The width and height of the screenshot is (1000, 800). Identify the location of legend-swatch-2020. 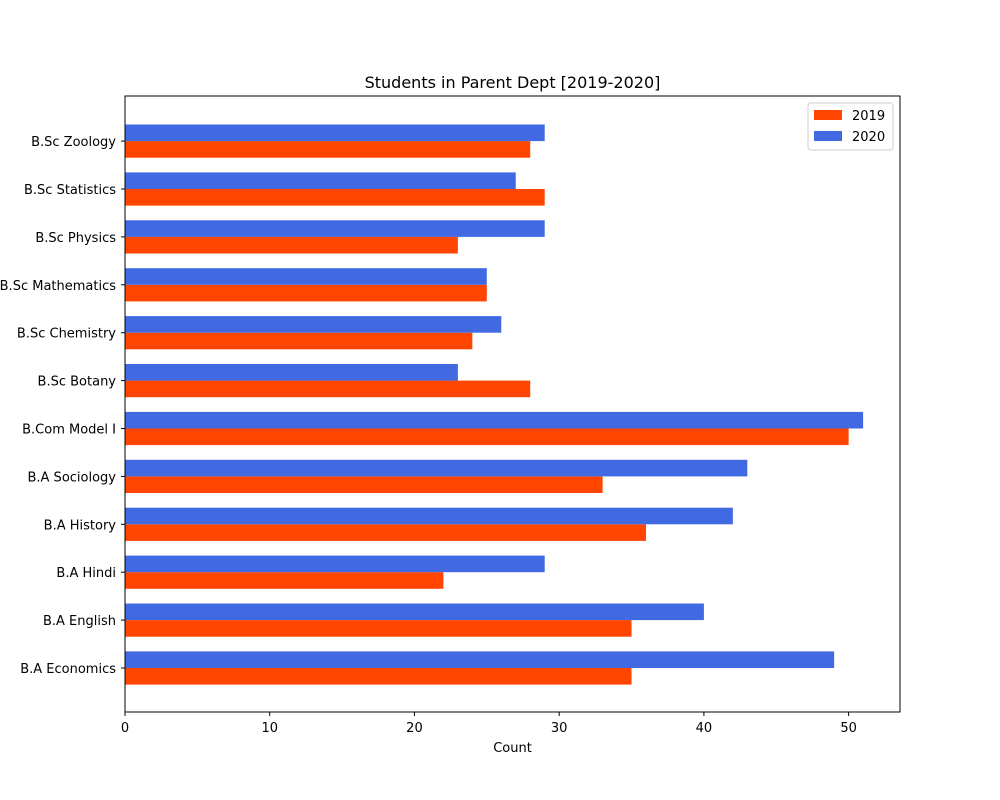
(828, 136).